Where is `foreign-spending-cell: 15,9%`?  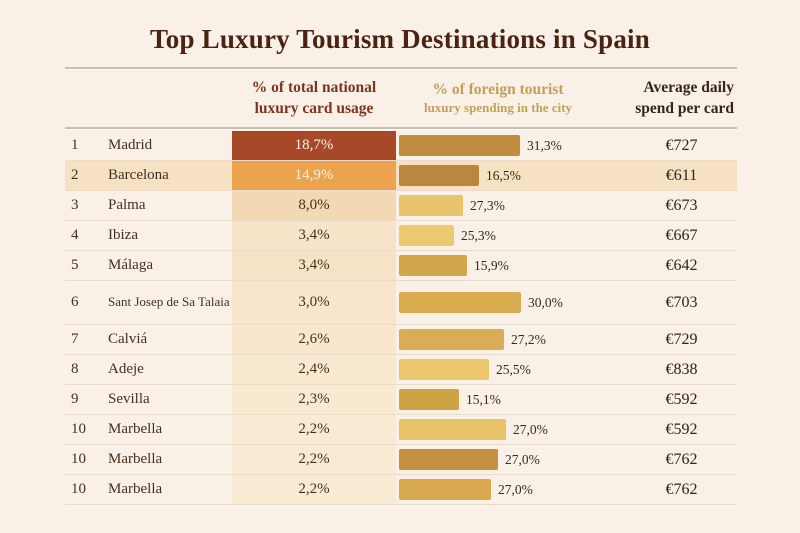
foreign-spending-cell: 15,9% is located at coordinates (498, 265).